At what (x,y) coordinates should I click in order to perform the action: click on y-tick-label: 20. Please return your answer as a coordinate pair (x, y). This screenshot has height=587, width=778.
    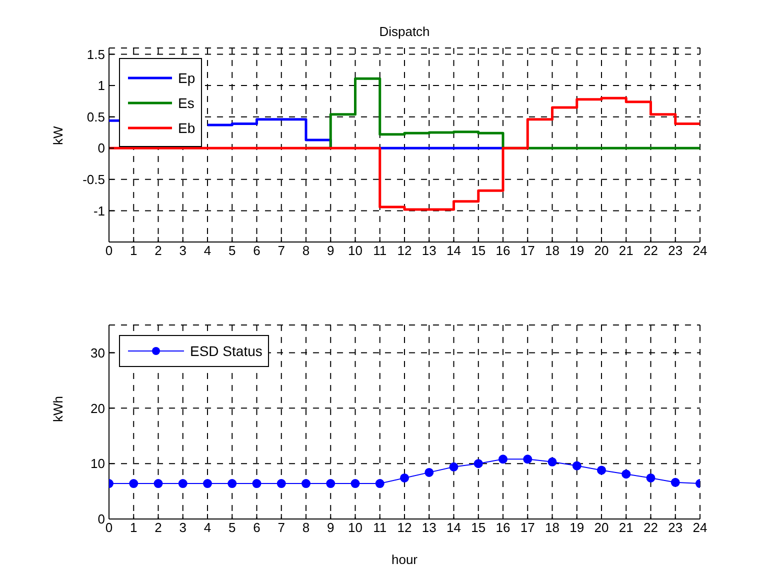
    Looking at the image, I should click on (97, 408).